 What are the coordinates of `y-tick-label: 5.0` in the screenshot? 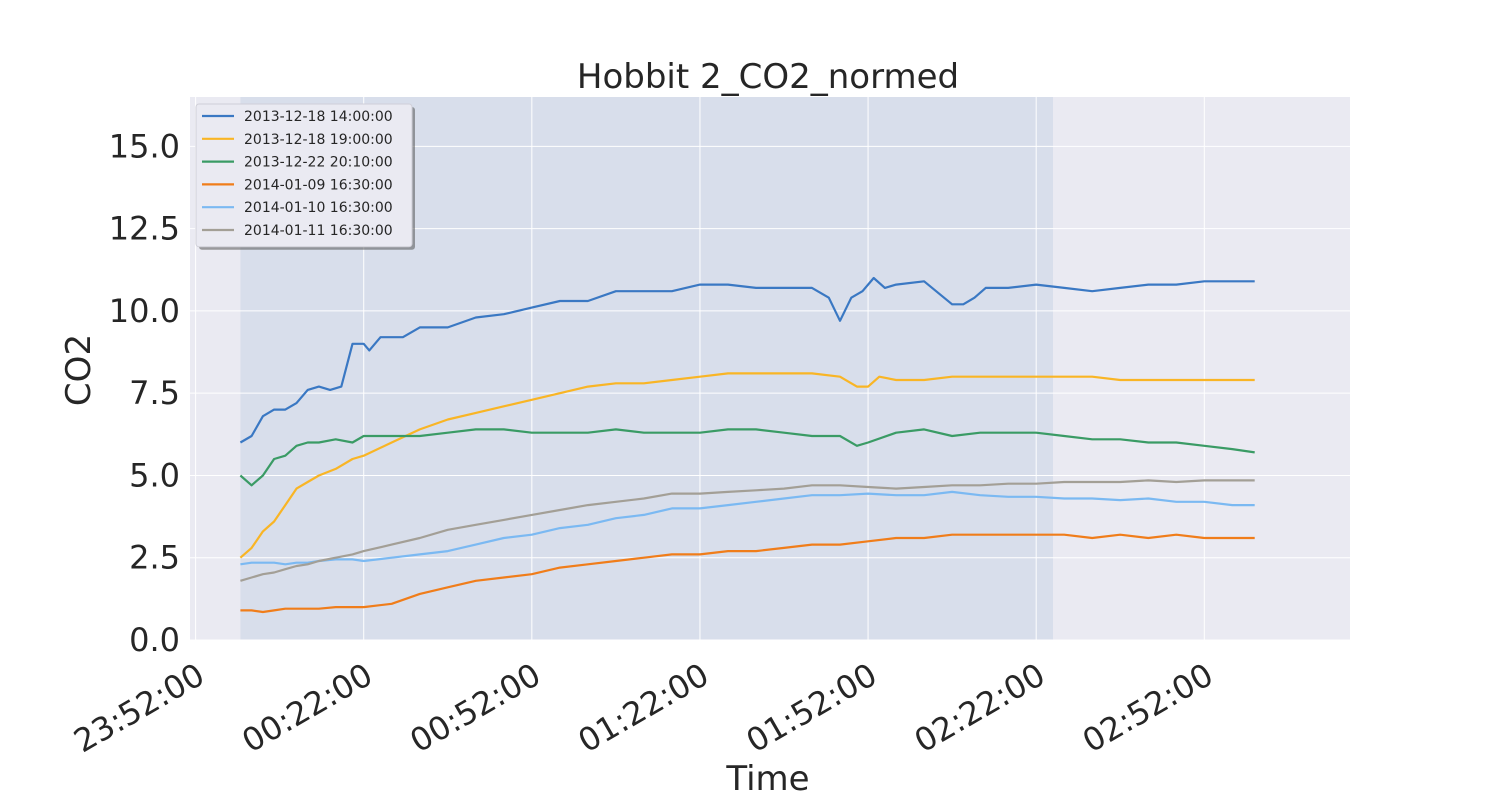 It's located at (154, 475).